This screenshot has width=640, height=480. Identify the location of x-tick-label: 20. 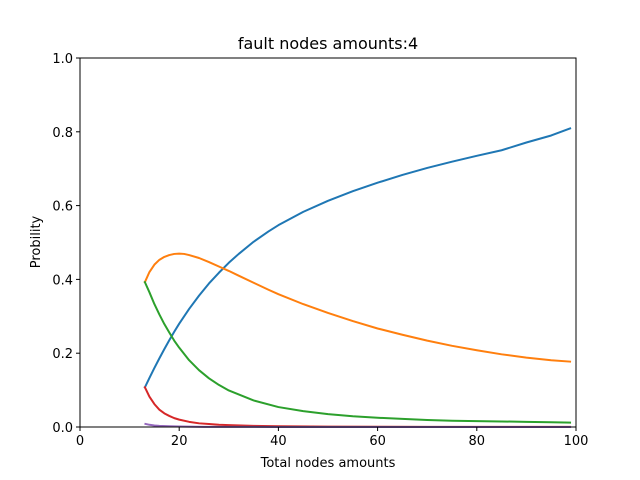
(179, 441).